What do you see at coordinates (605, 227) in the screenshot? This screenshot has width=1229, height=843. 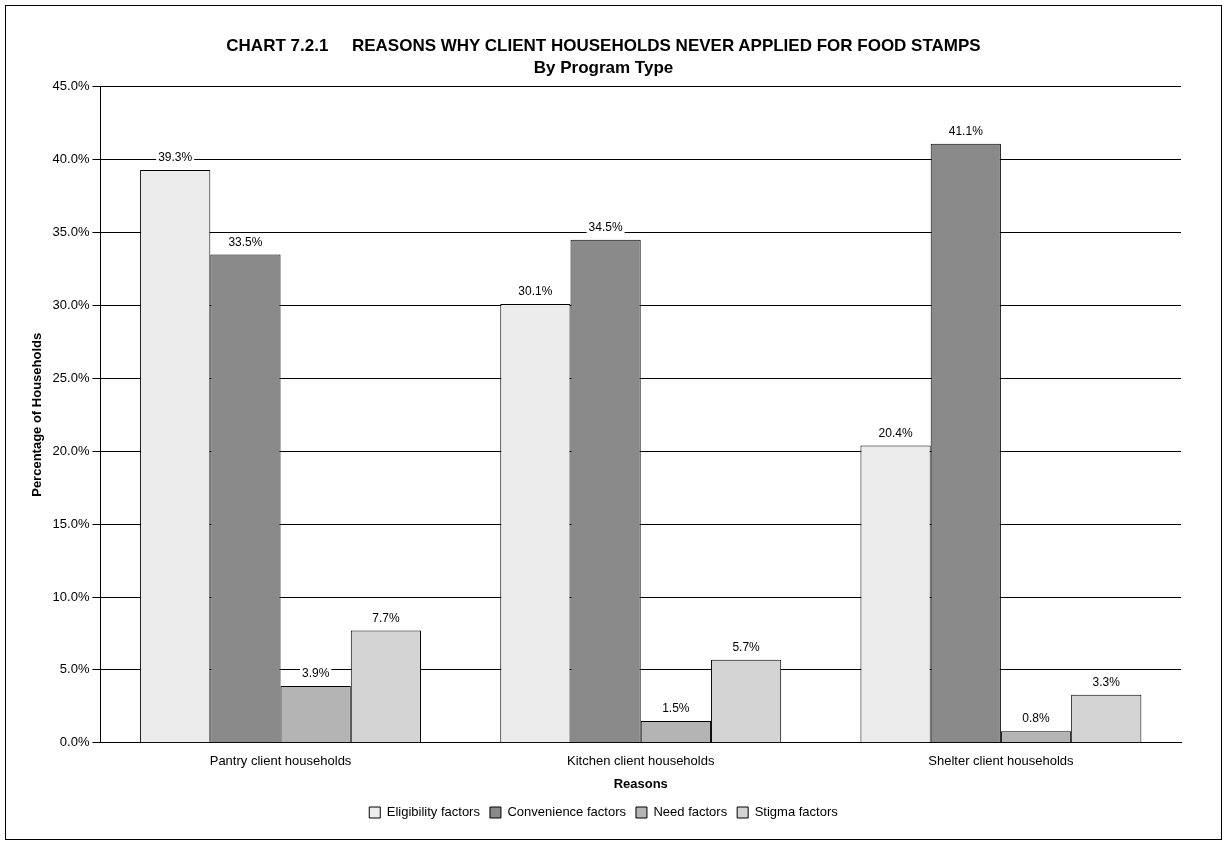 I see `data-label: 34.5%` at bounding box center [605, 227].